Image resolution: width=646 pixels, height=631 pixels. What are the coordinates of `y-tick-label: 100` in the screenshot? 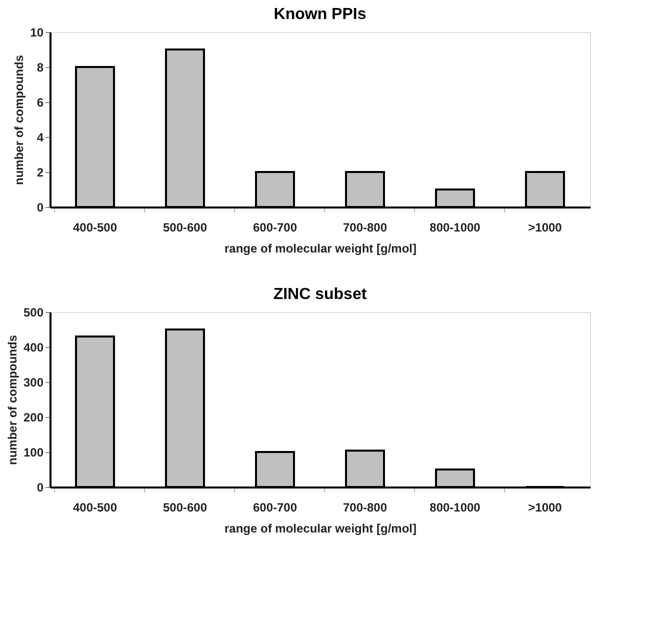 It's located at (33, 453).